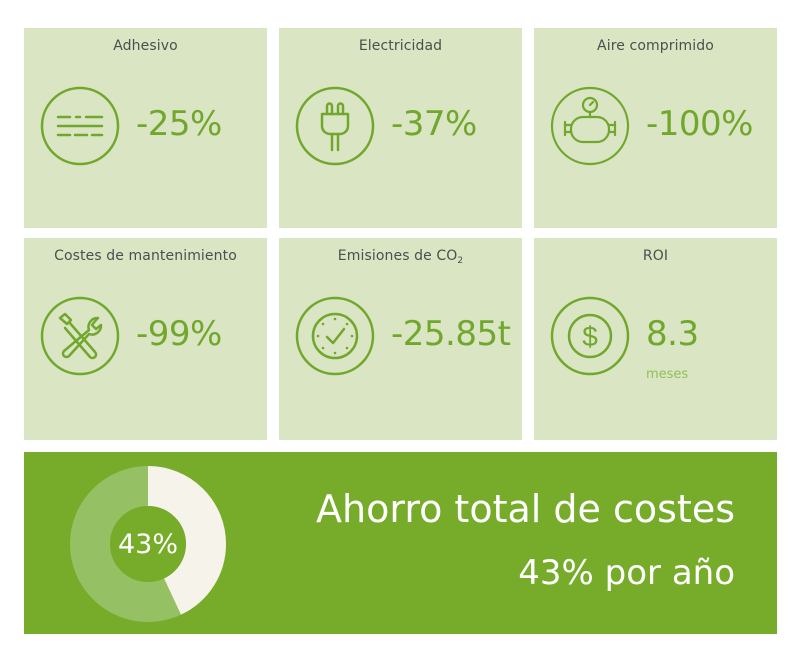 The width and height of the screenshot is (800, 661). Describe the element at coordinates (699, 124) in the screenshot. I see `compressed-air-value: -100%` at that location.